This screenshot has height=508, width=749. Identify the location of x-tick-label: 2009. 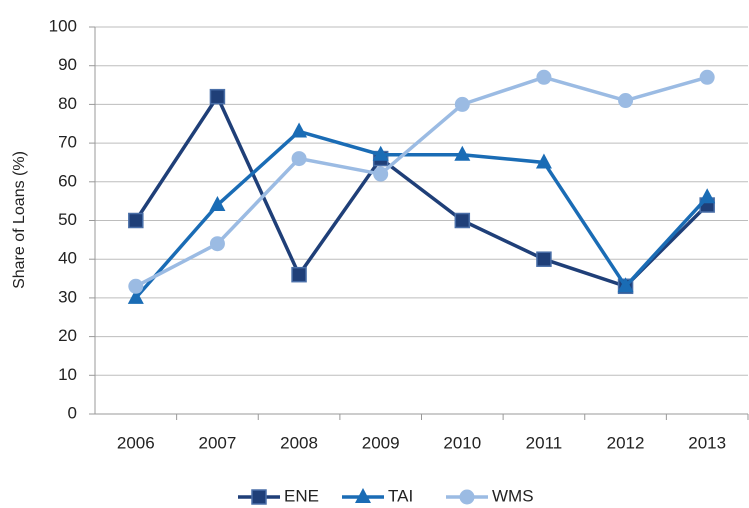
(381, 442).